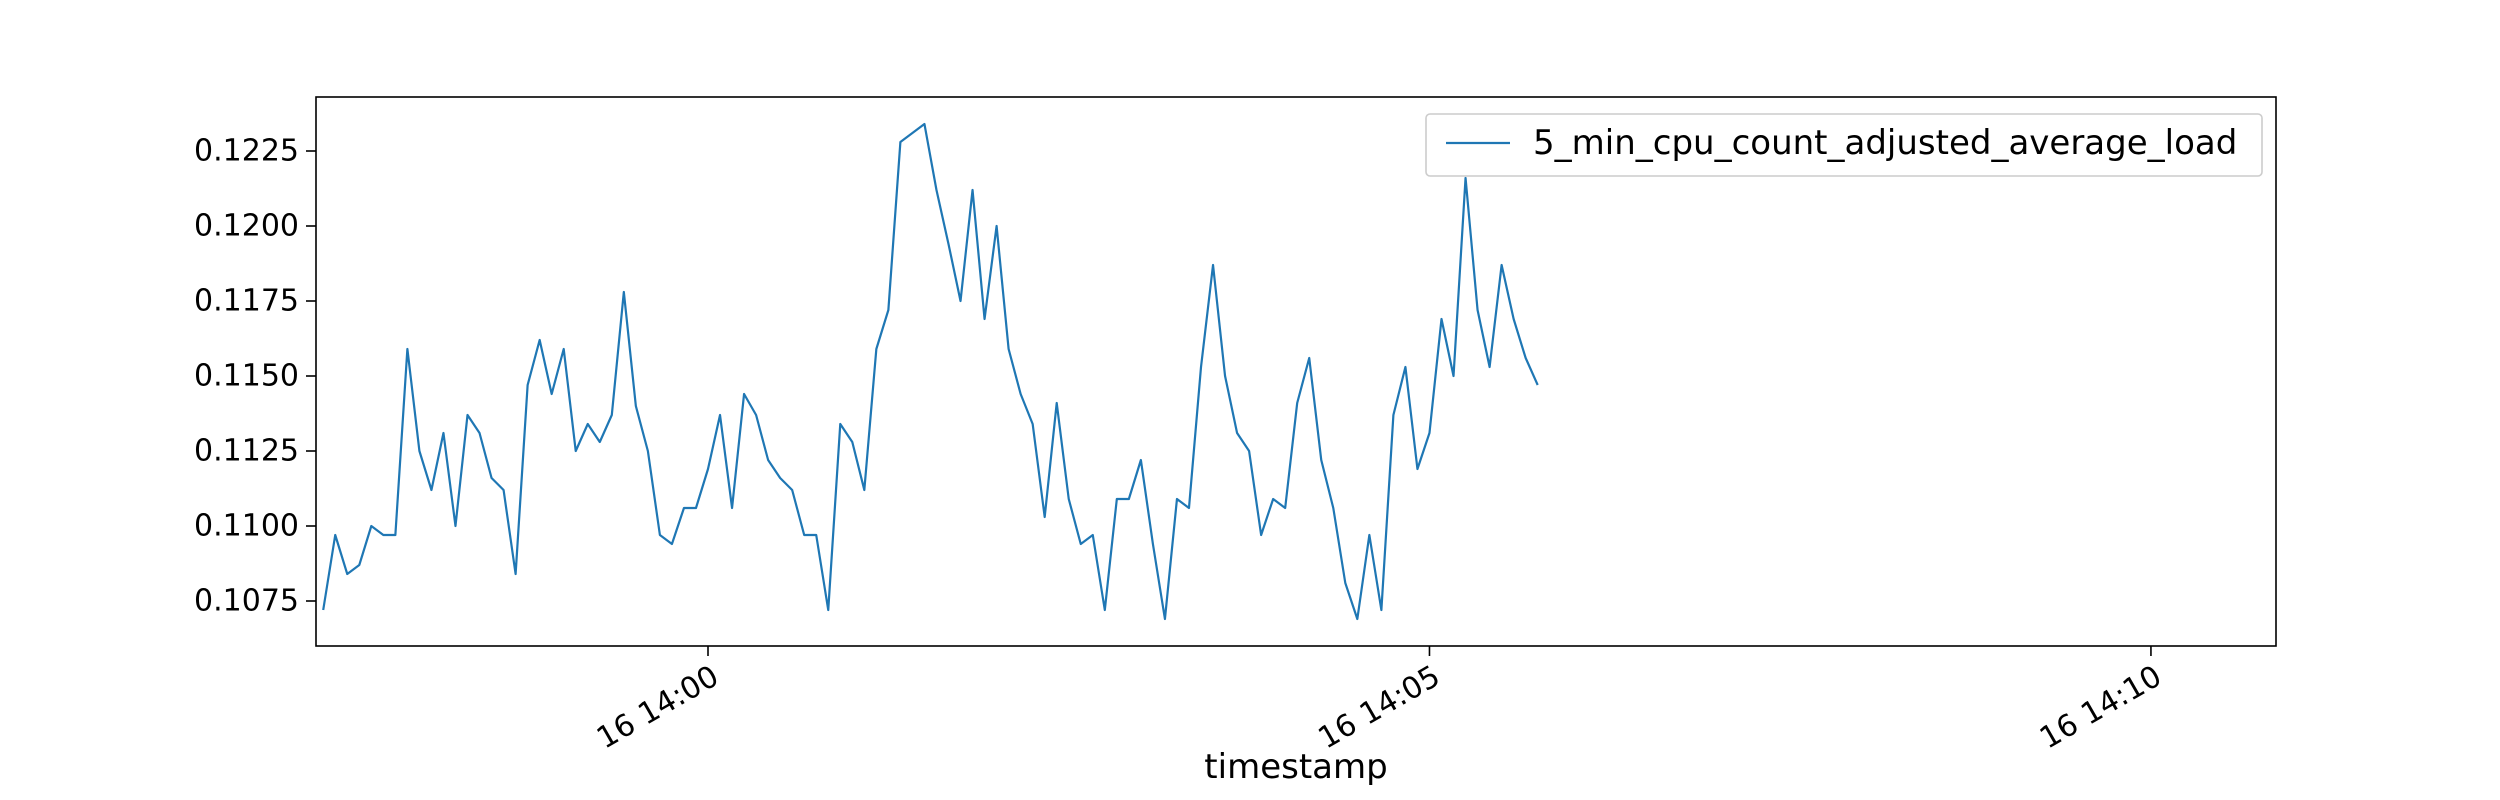  I want to click on y-tick-label: 0.1125, so click(246, 451).